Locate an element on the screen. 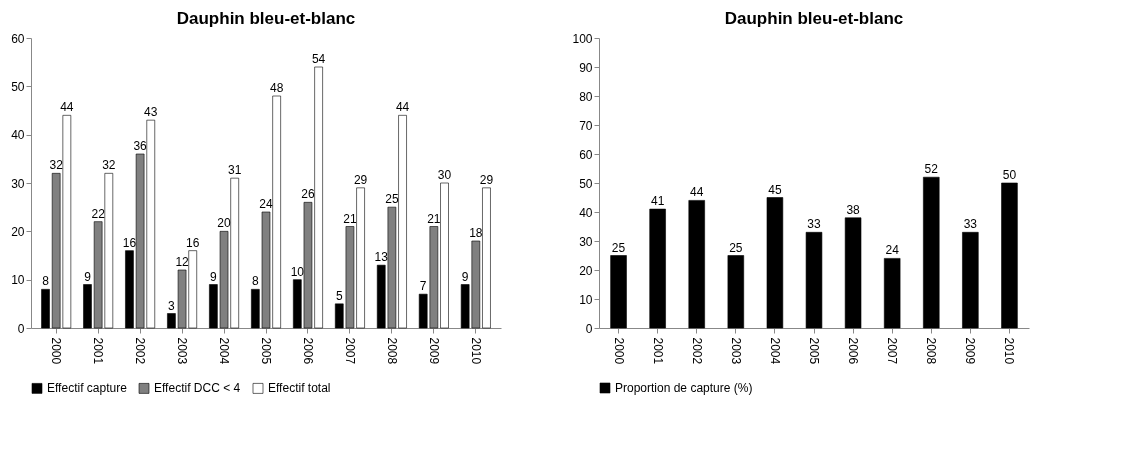 The height and width of the screenshot is (450, 1126). y-tick-label: 70 is located at coordinates (586, 125).